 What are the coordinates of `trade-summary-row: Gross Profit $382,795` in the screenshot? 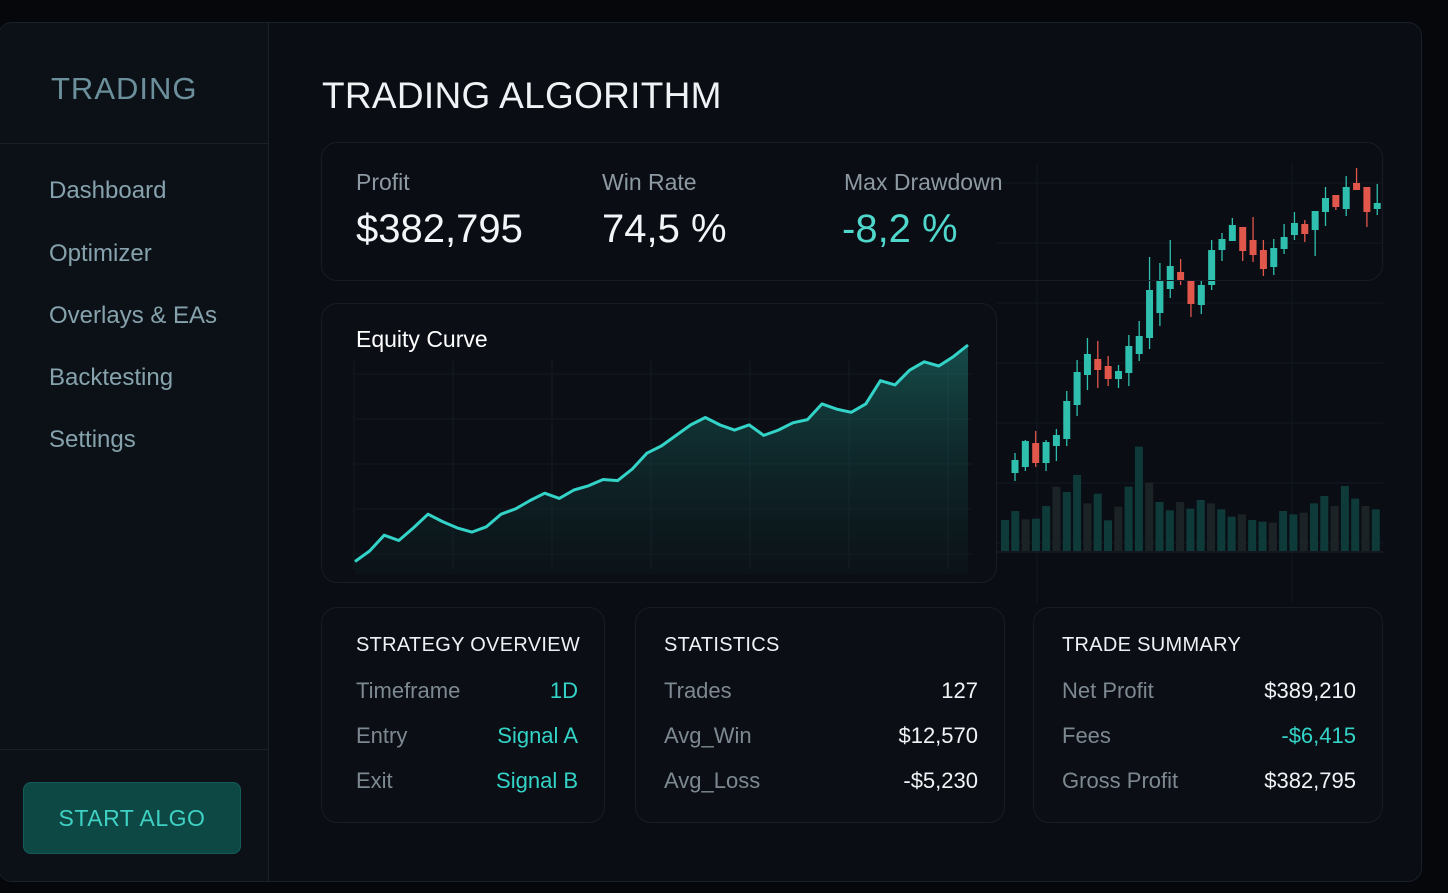 It's located at (1209, 781).